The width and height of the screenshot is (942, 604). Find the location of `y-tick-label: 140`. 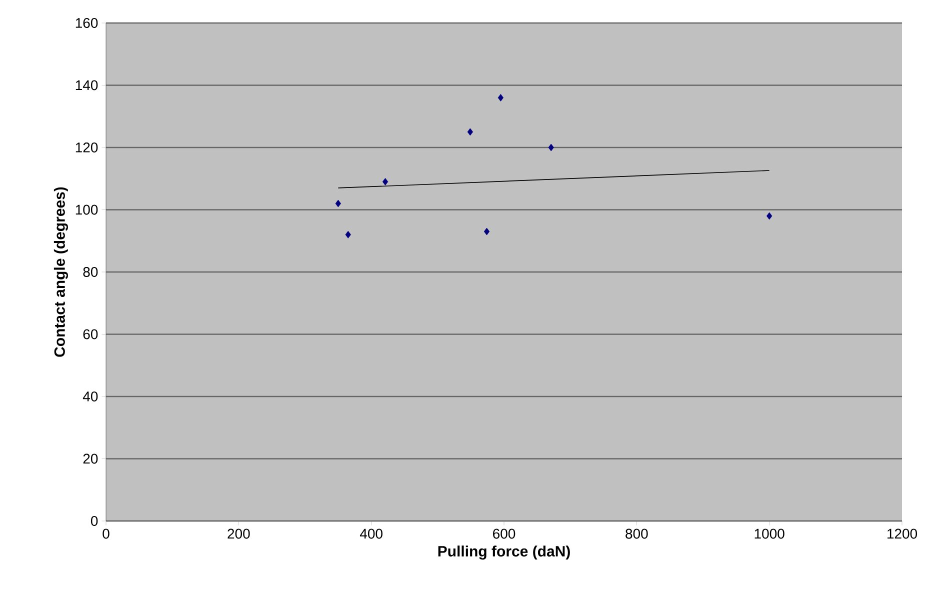

y-tick-label: 140 is located at coordinates (87, 85).